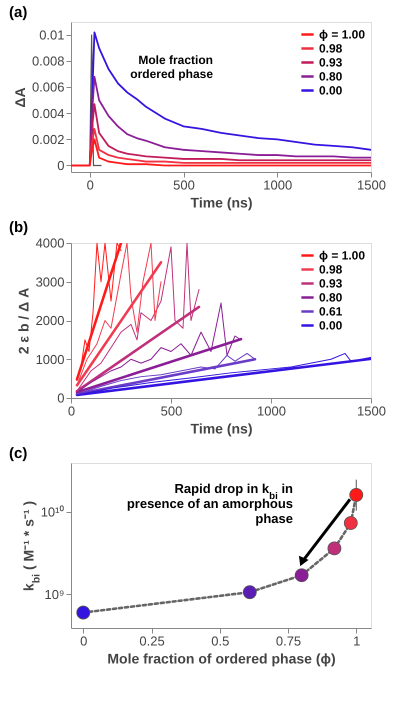  What do you see at coordinates (289, 641) in the screenshot?
I see `x-tick-label: 0.75` at bounding box center [289, 641].